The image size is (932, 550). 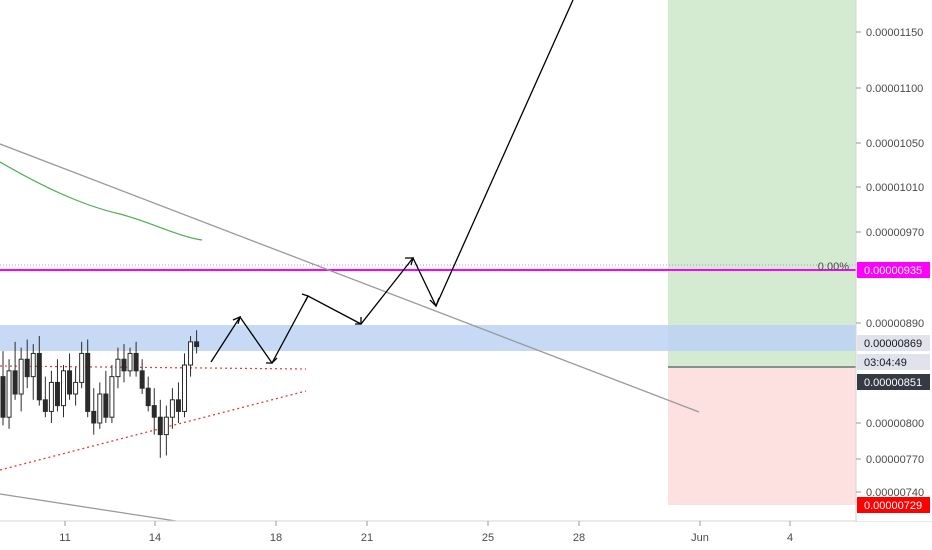 I want to click on target-zone, so click(x=762, y=184).